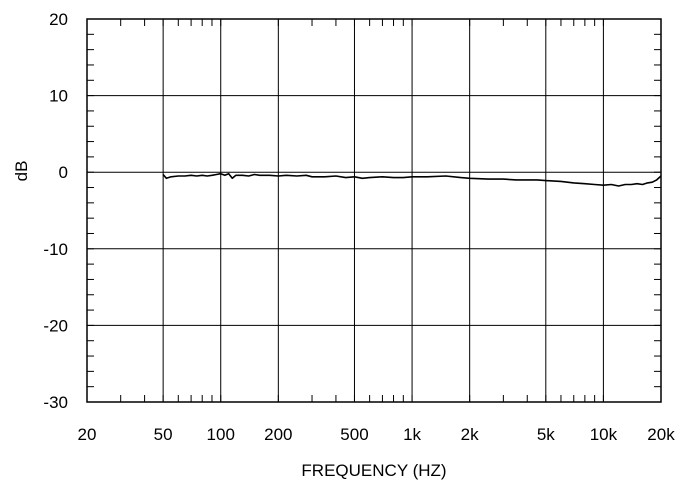 The width and height of the screenshot is (690, 490). What do you see at coordinates (377, 434) in the screenshot?
I see `x-tick-labels: 20 50 100 200 500 1k 2k 5k 10k 20k` at bounding box center [377, 434].